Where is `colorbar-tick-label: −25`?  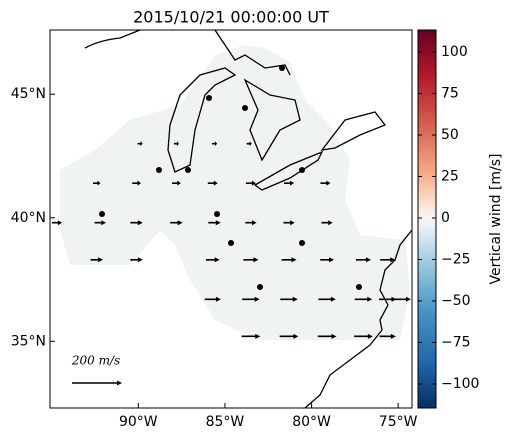
colorbar-tick-label: −25 is located at coordinates (456, 259).